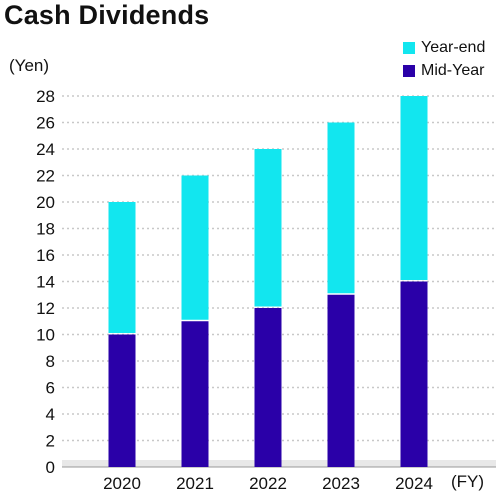 The height and width of the screenshot is (494, 500). What do you see at coordinates (453, 47) in the screenshot?
I see `legend-label-year-end: Year-end` at bounding box center [453, 47].